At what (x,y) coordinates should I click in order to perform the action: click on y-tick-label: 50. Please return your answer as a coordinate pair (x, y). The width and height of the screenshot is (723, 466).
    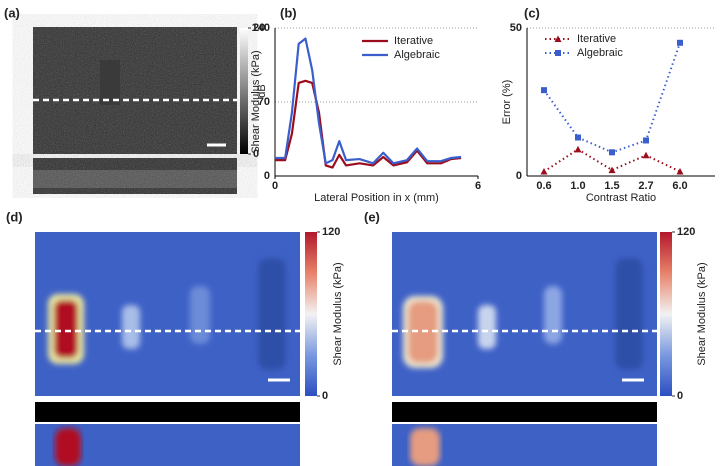
    Looking at the image, I should click on (516, 28).